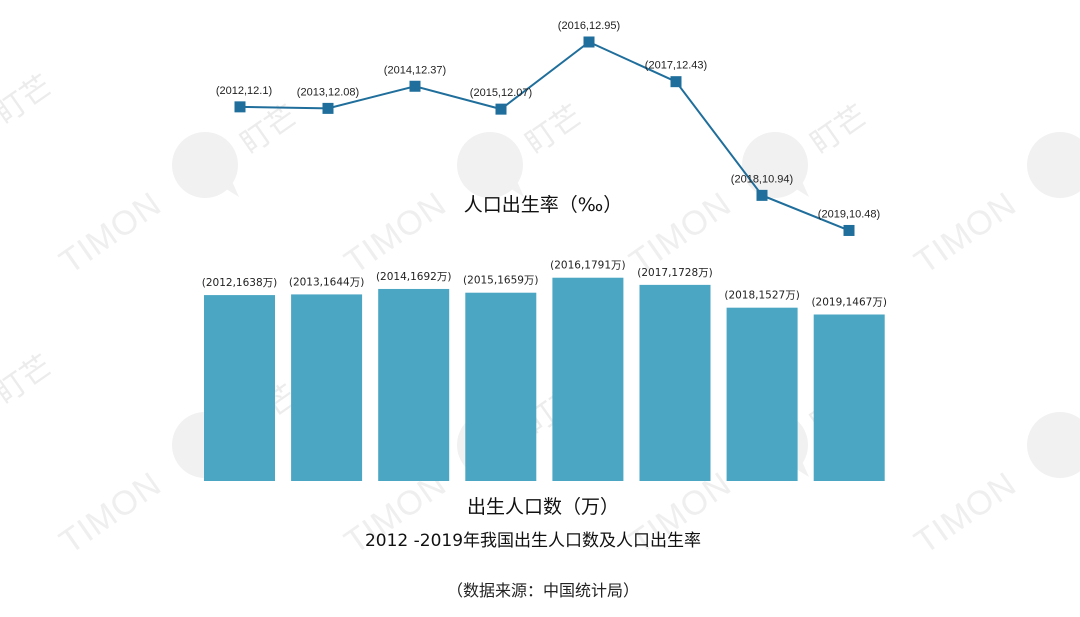 This screenshot has width=1080, height=617. I want to click on line-point-label-2015: (2015,12.07), so click(501, 93).